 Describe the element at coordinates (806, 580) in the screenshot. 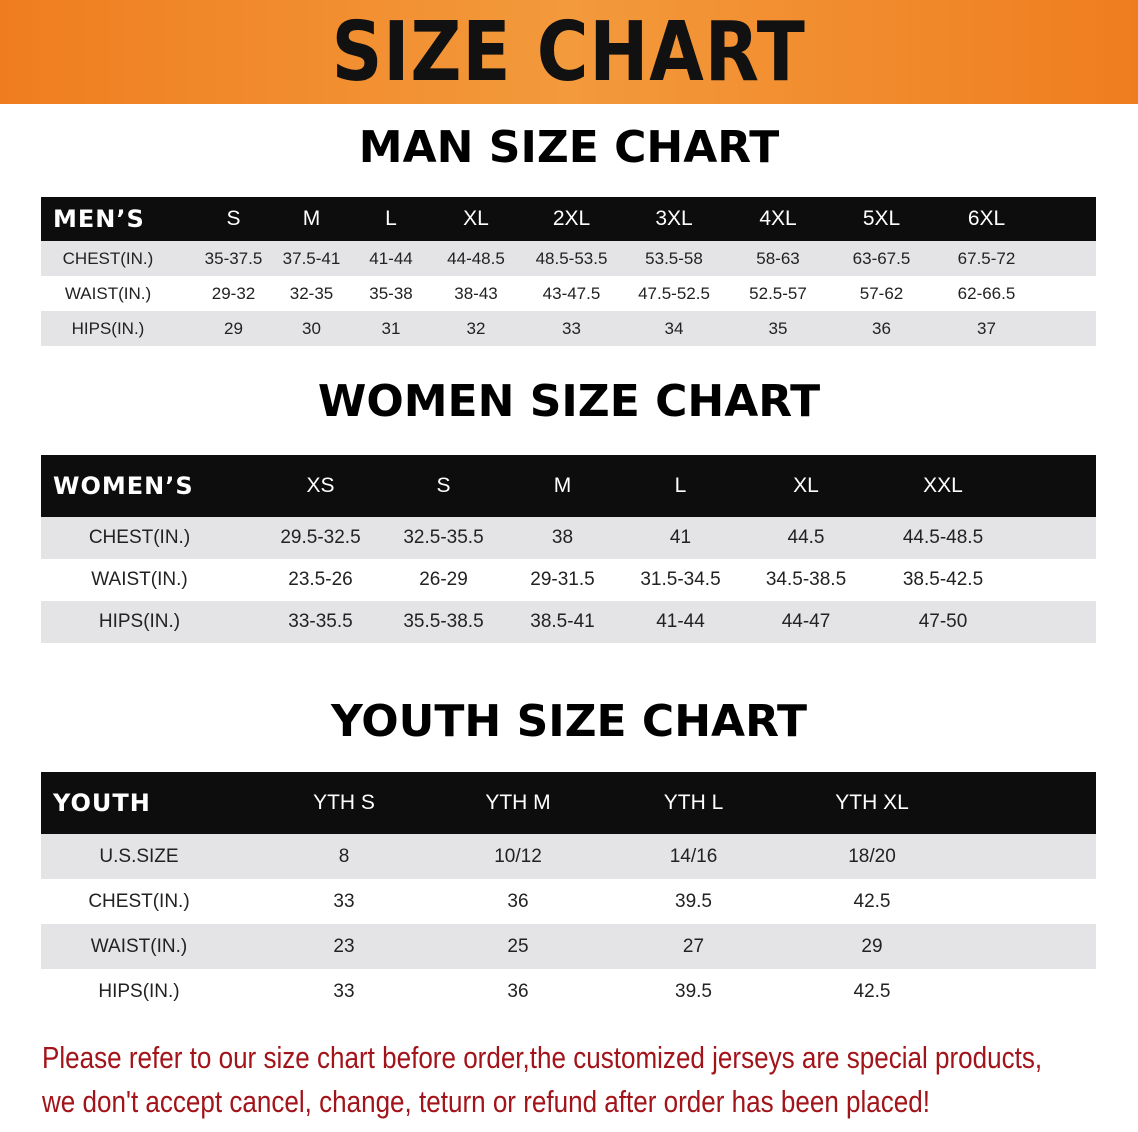

I see `measurement-value: 34.5-38.5` at that location.